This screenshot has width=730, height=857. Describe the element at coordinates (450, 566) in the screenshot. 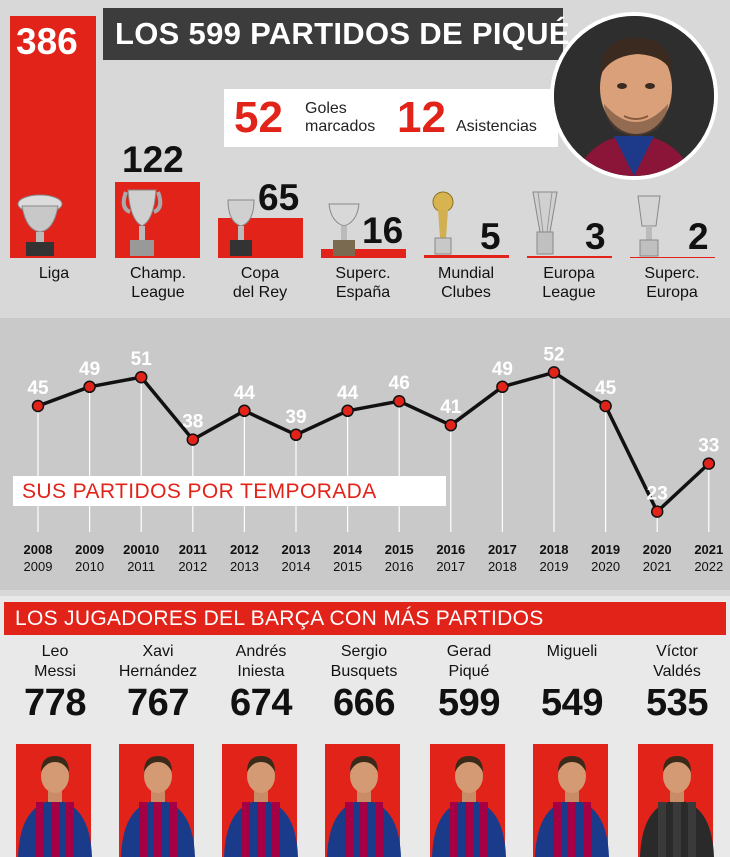

I see `tick-label-bottom-8: 2017` at that location.